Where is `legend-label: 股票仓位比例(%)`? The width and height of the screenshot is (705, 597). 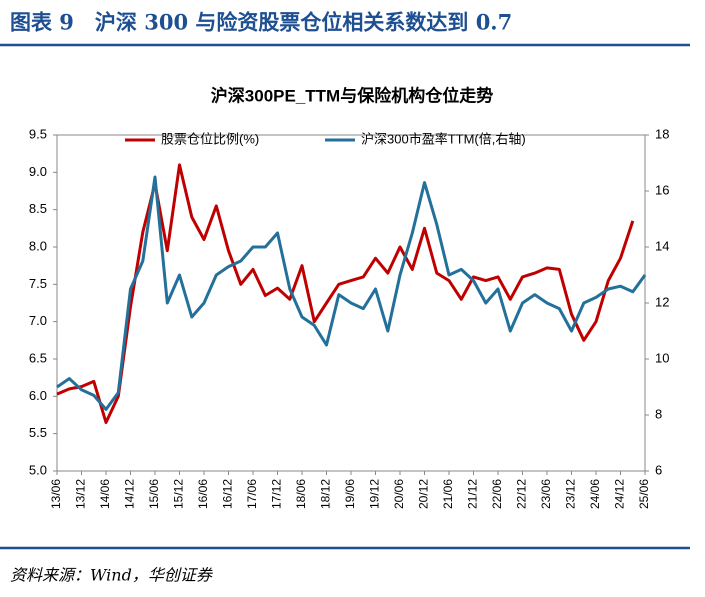
legend-label: 股票仓位比例(%) is located at coordinates (210, 138).